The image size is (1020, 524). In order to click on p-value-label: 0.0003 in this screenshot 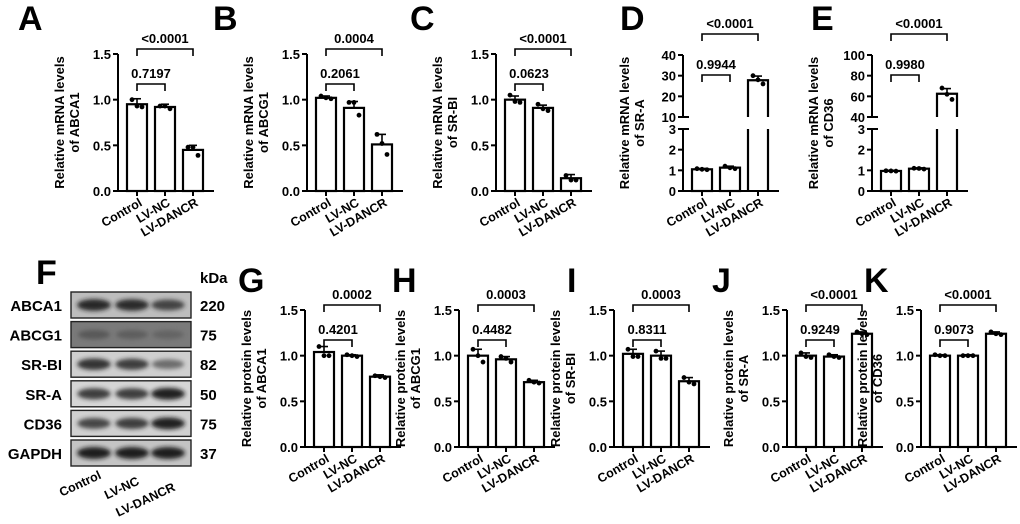, I will do `click(506, 294)`.